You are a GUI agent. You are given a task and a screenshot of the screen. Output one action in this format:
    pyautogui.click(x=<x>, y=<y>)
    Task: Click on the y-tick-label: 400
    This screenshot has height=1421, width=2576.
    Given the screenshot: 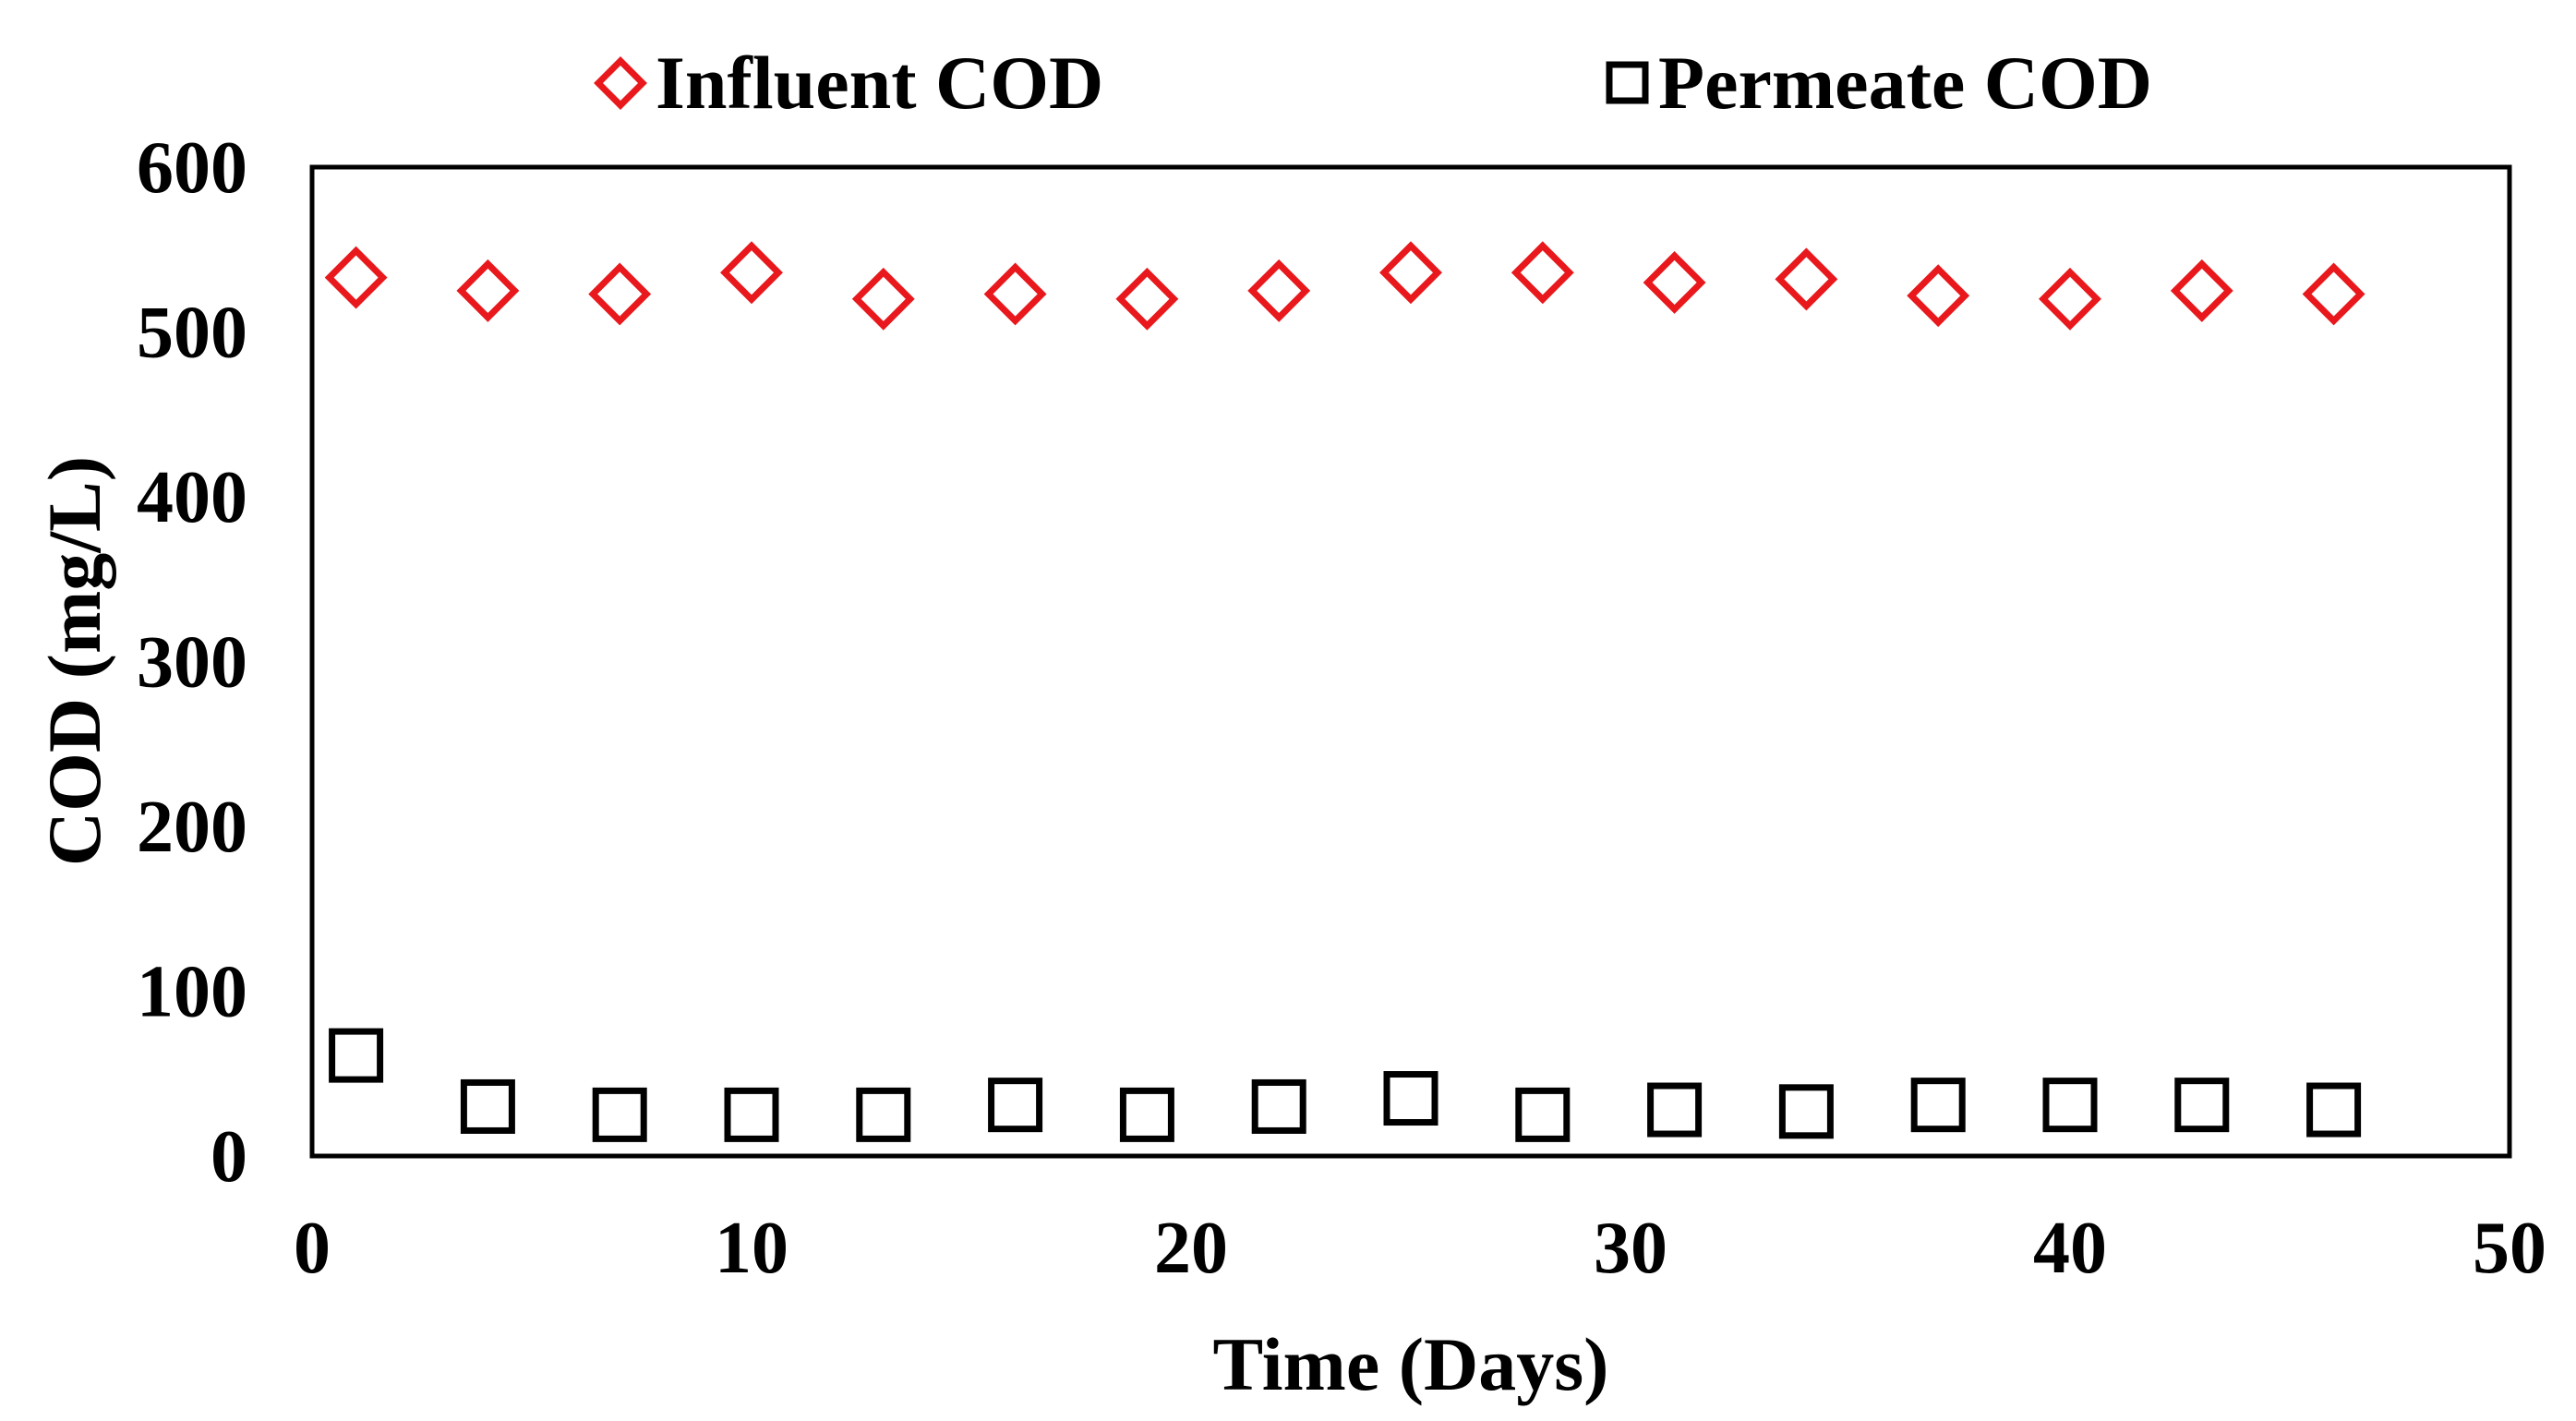 What is the action you would take?
    pyautogui.click(x=192, y=497)
    